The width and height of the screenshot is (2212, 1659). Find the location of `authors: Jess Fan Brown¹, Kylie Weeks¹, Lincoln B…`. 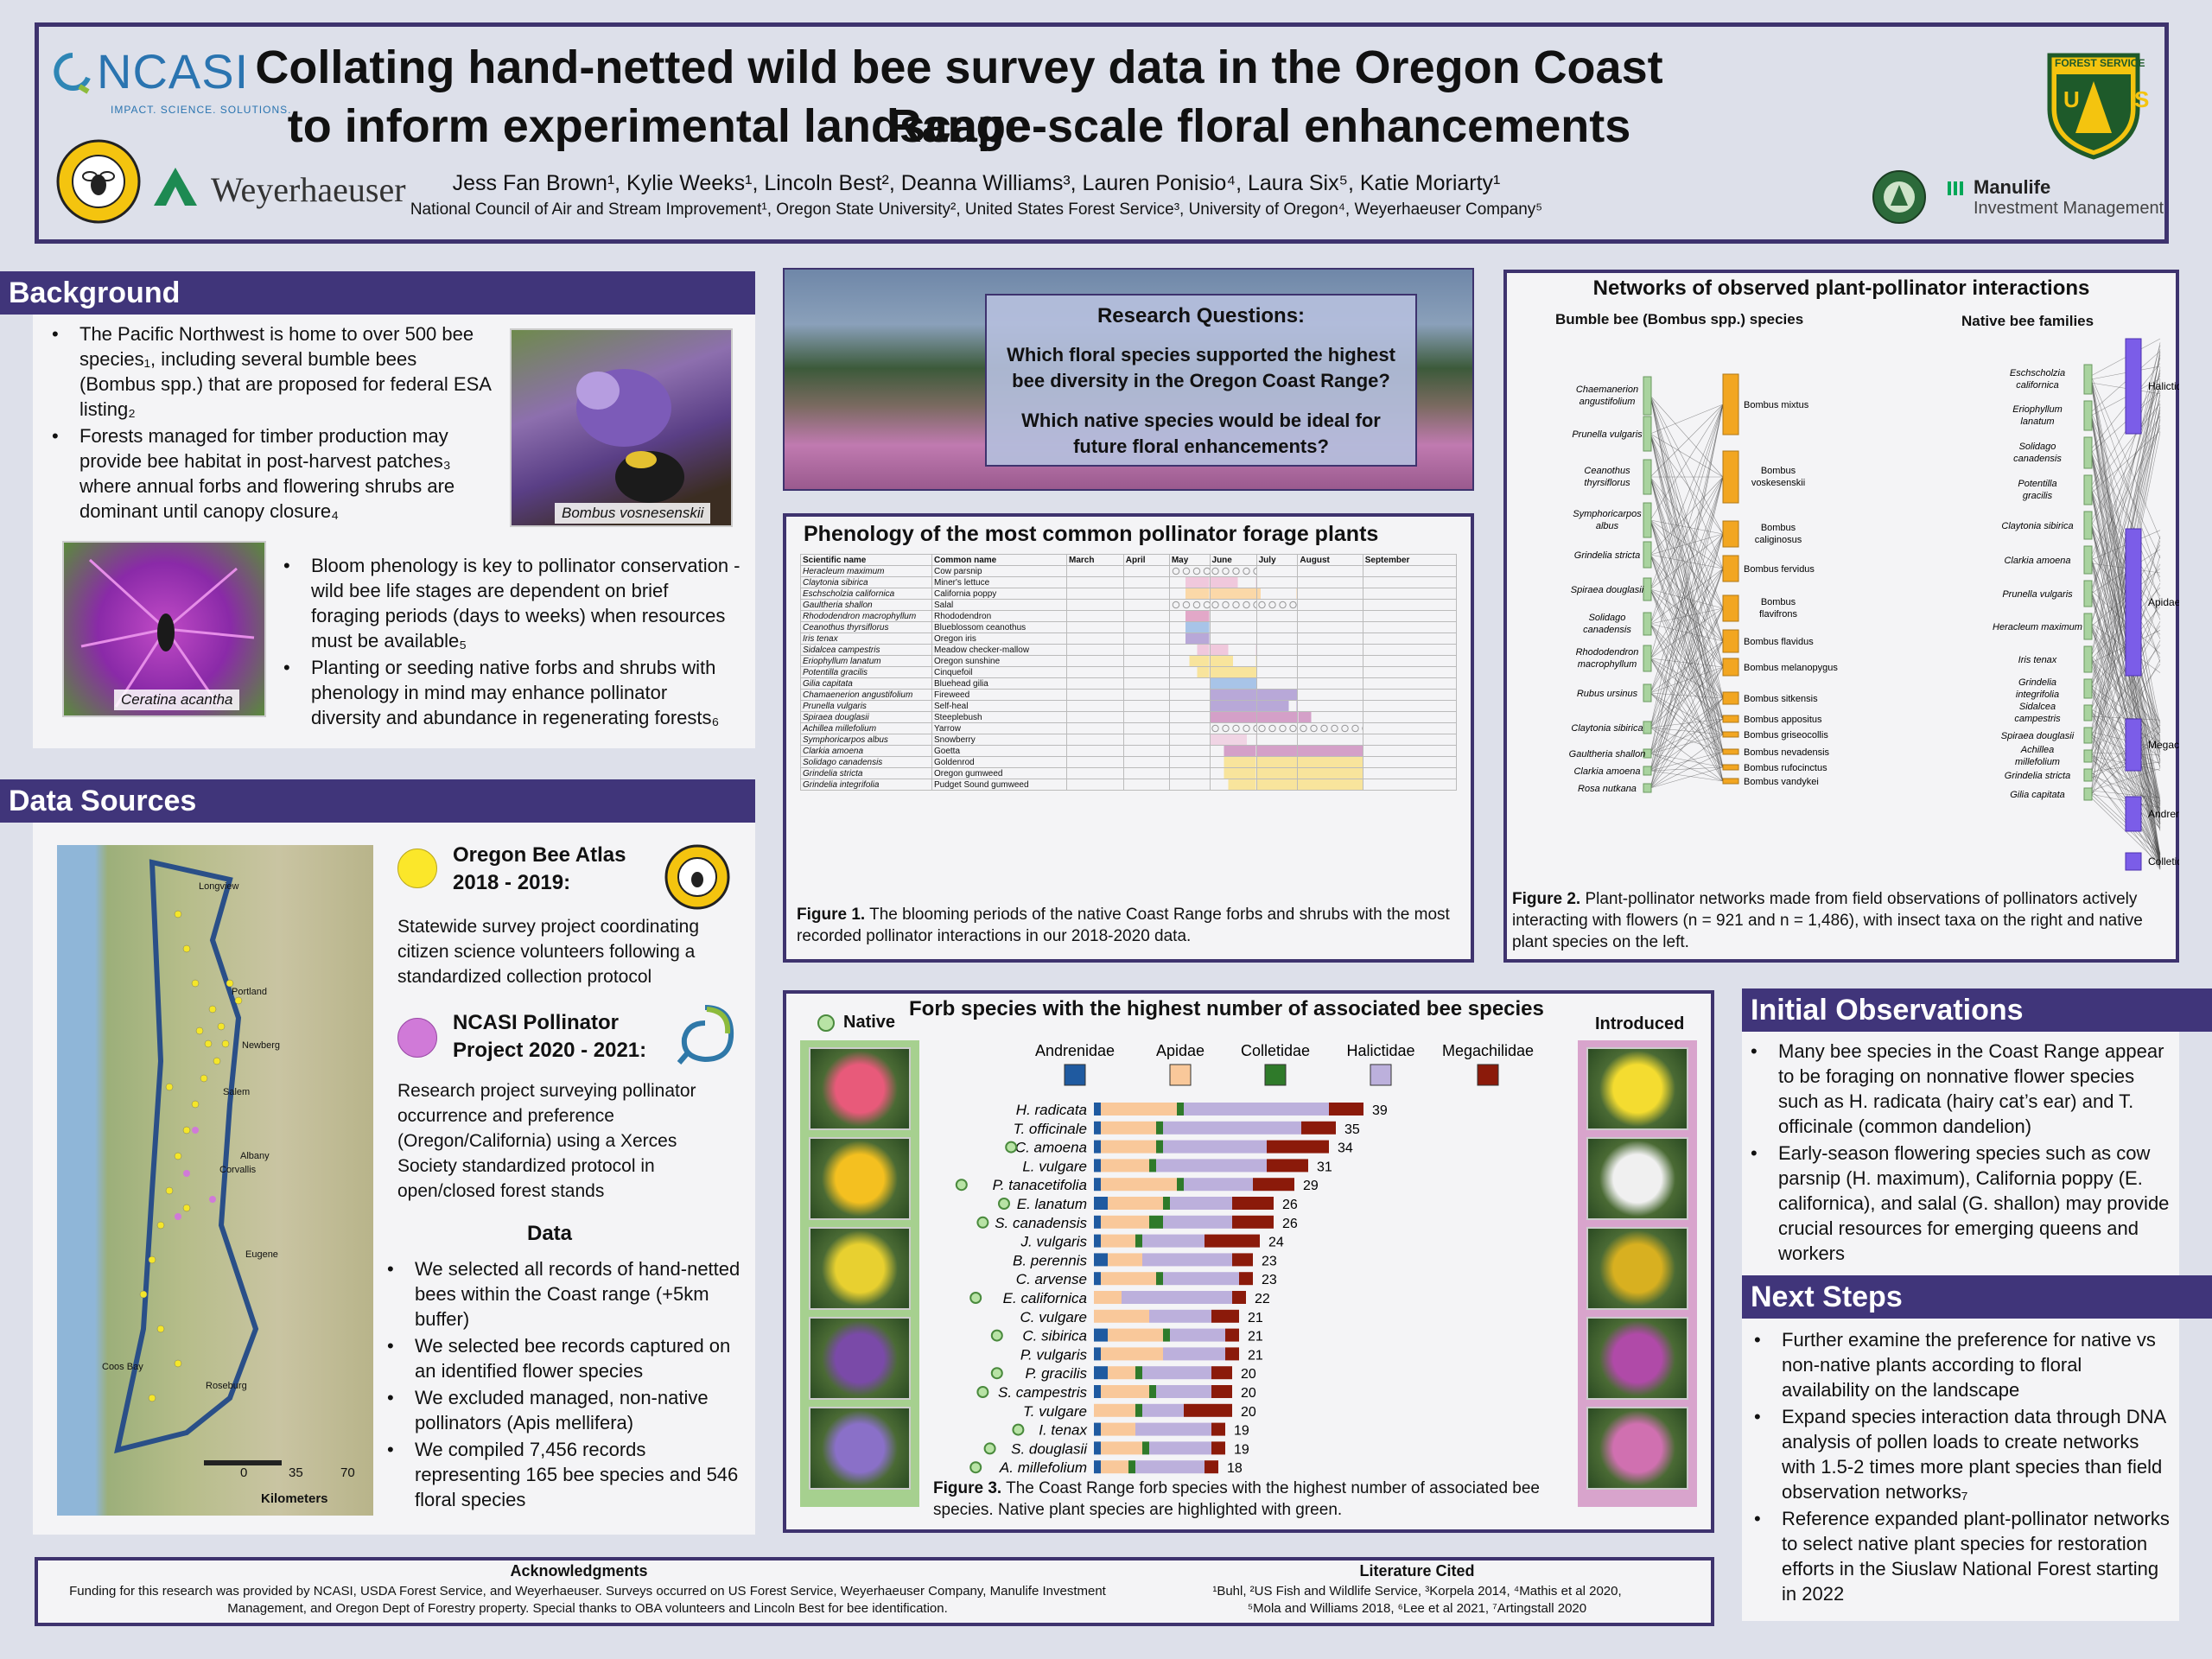

authors: Jess Fan Brown¹, Kylie Weeks¹, Lincoln B… is located at coordinates (976, 183).